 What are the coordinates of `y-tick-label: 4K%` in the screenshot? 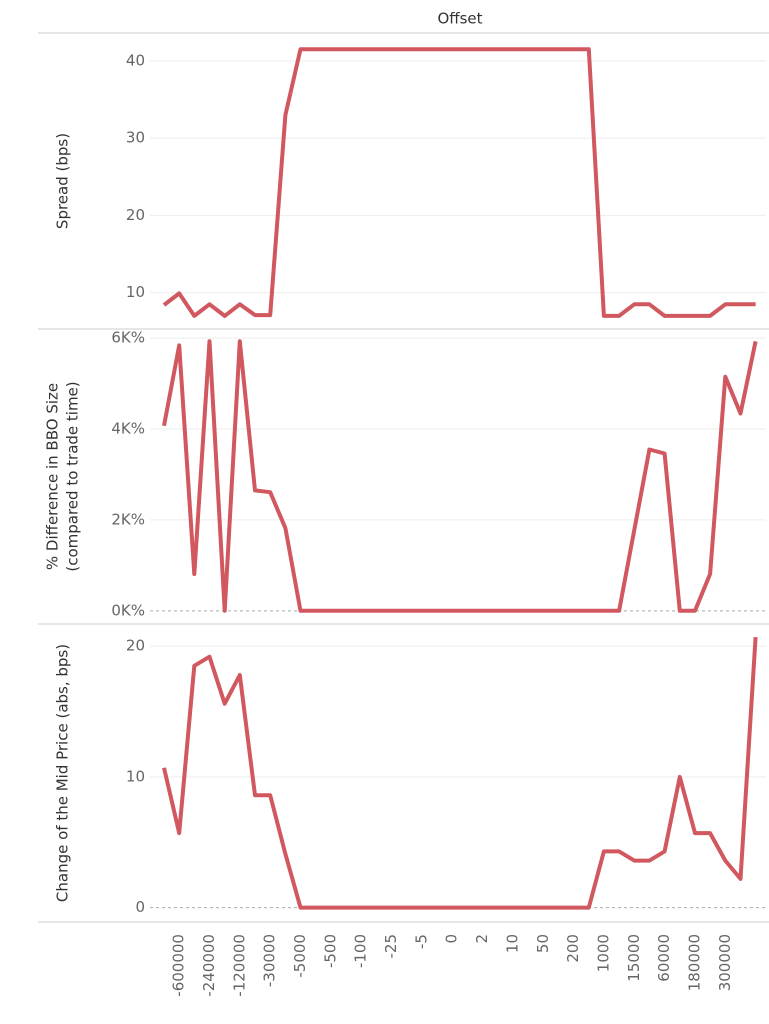 It's located at (128, 429).